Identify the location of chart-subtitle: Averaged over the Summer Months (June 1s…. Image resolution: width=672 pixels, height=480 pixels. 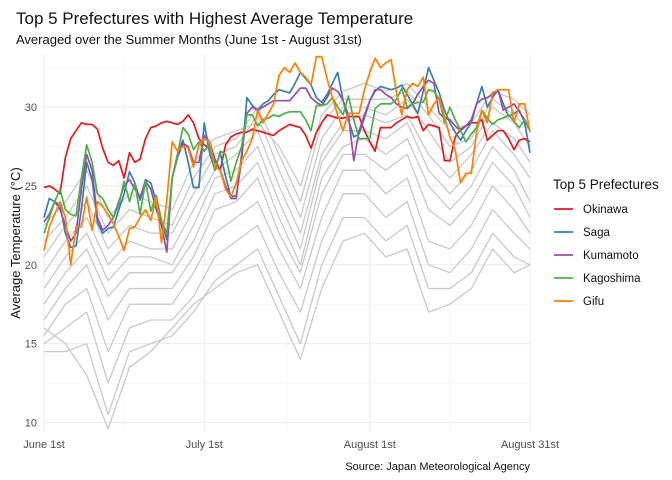
(189, 39).